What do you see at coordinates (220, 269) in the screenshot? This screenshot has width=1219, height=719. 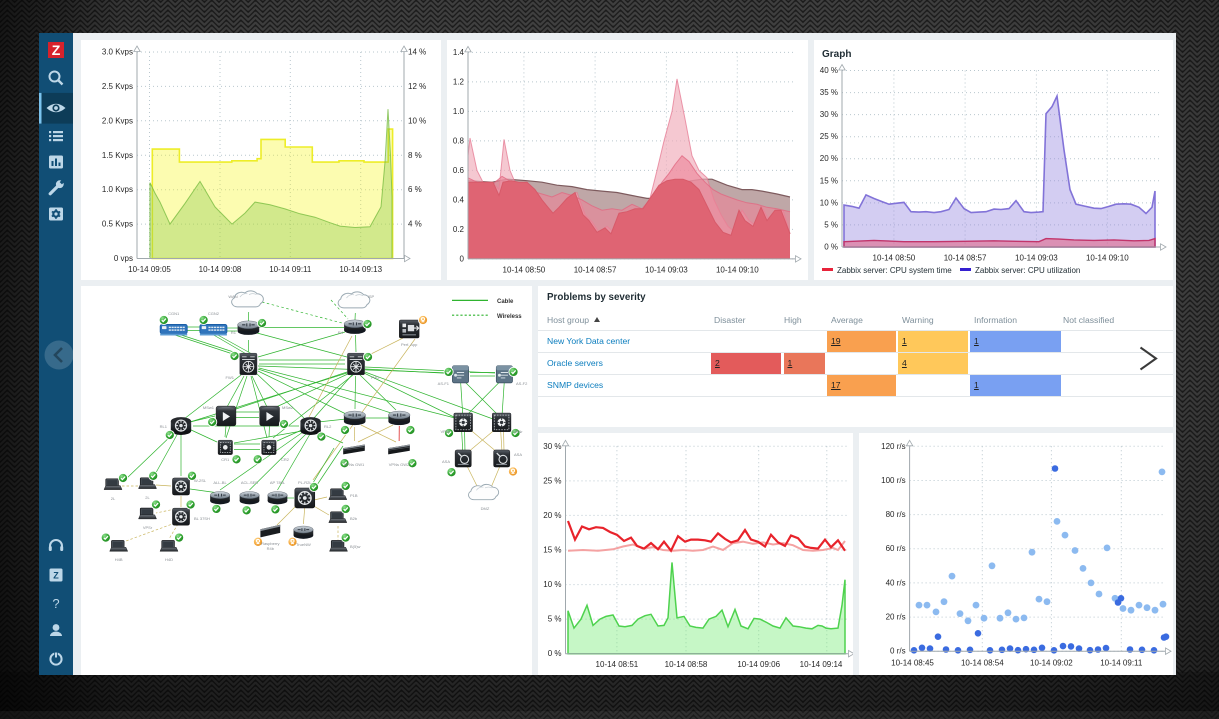 I see `svg-text: 10-14 09:08` at bounding box center [220, 269].